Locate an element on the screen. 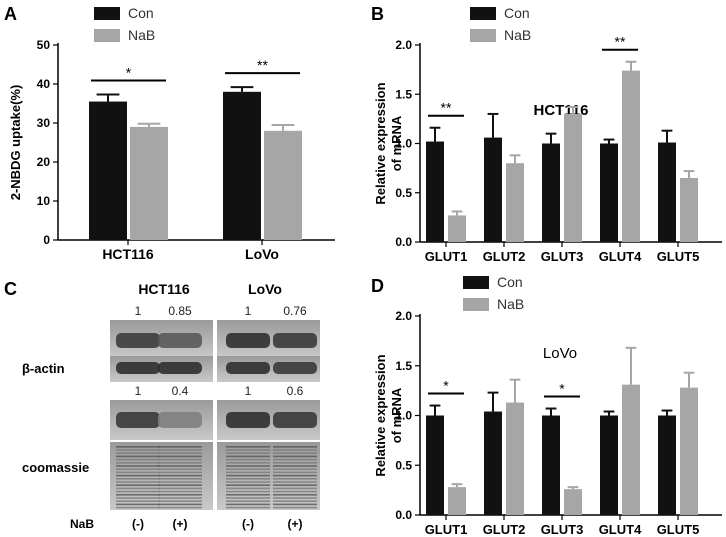 Image resolution: width=726 pixels, height=537 pixels. cell-line-label: HCT116 is located at coordinates (164, 289).